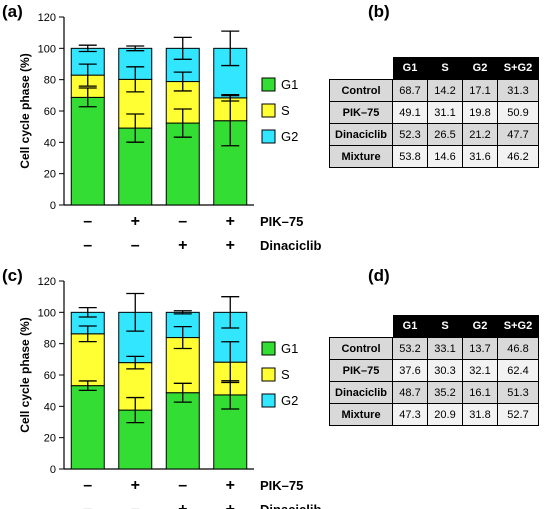 The image size is (550, 509). What do you see at coordinates (518, 414) in the screenshot?
I see `table-cell: 52.7` at bounding box center [518, 414].